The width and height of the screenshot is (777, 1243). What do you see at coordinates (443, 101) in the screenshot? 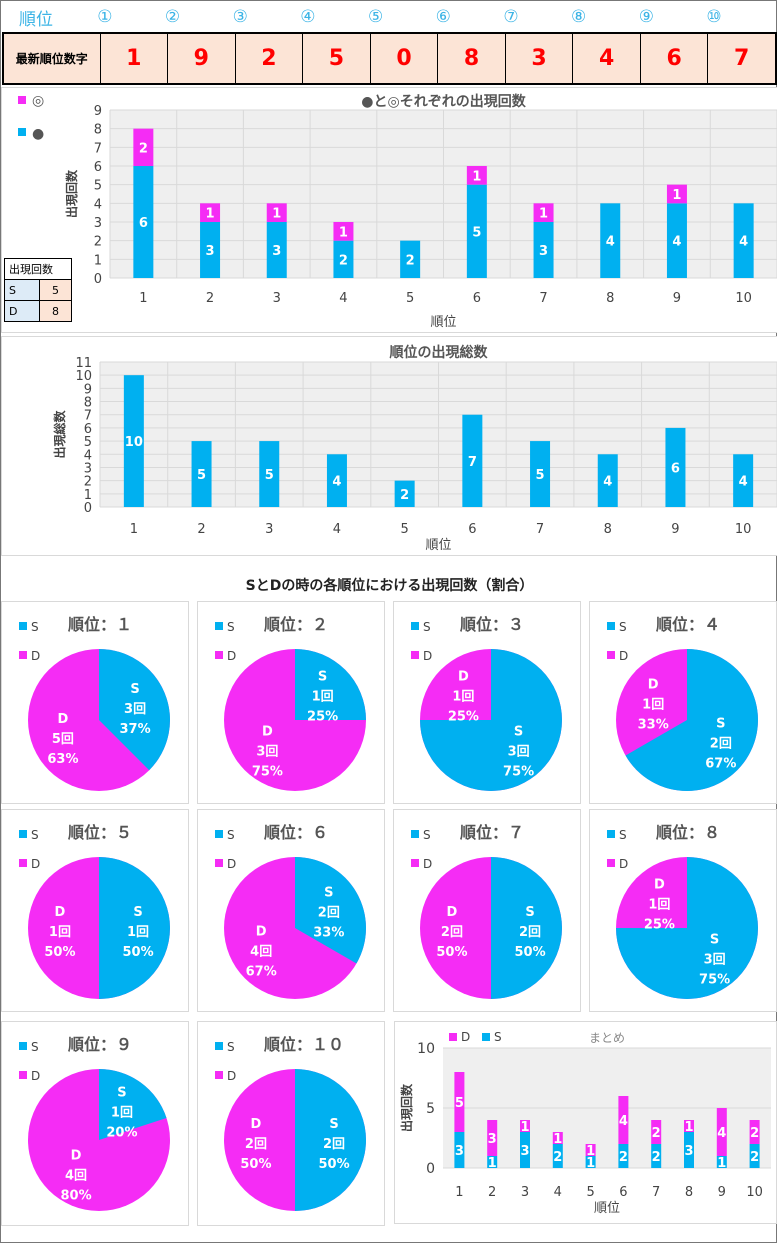
I see `chart-title: ●と◎それぞれの出現回数` at bounding box center [443, 101].